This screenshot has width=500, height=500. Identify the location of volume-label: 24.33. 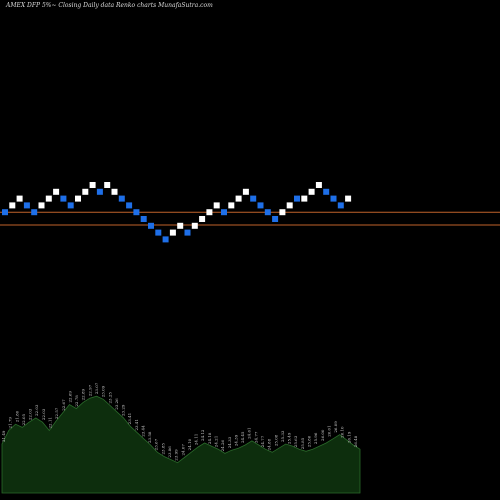
(229, 442).